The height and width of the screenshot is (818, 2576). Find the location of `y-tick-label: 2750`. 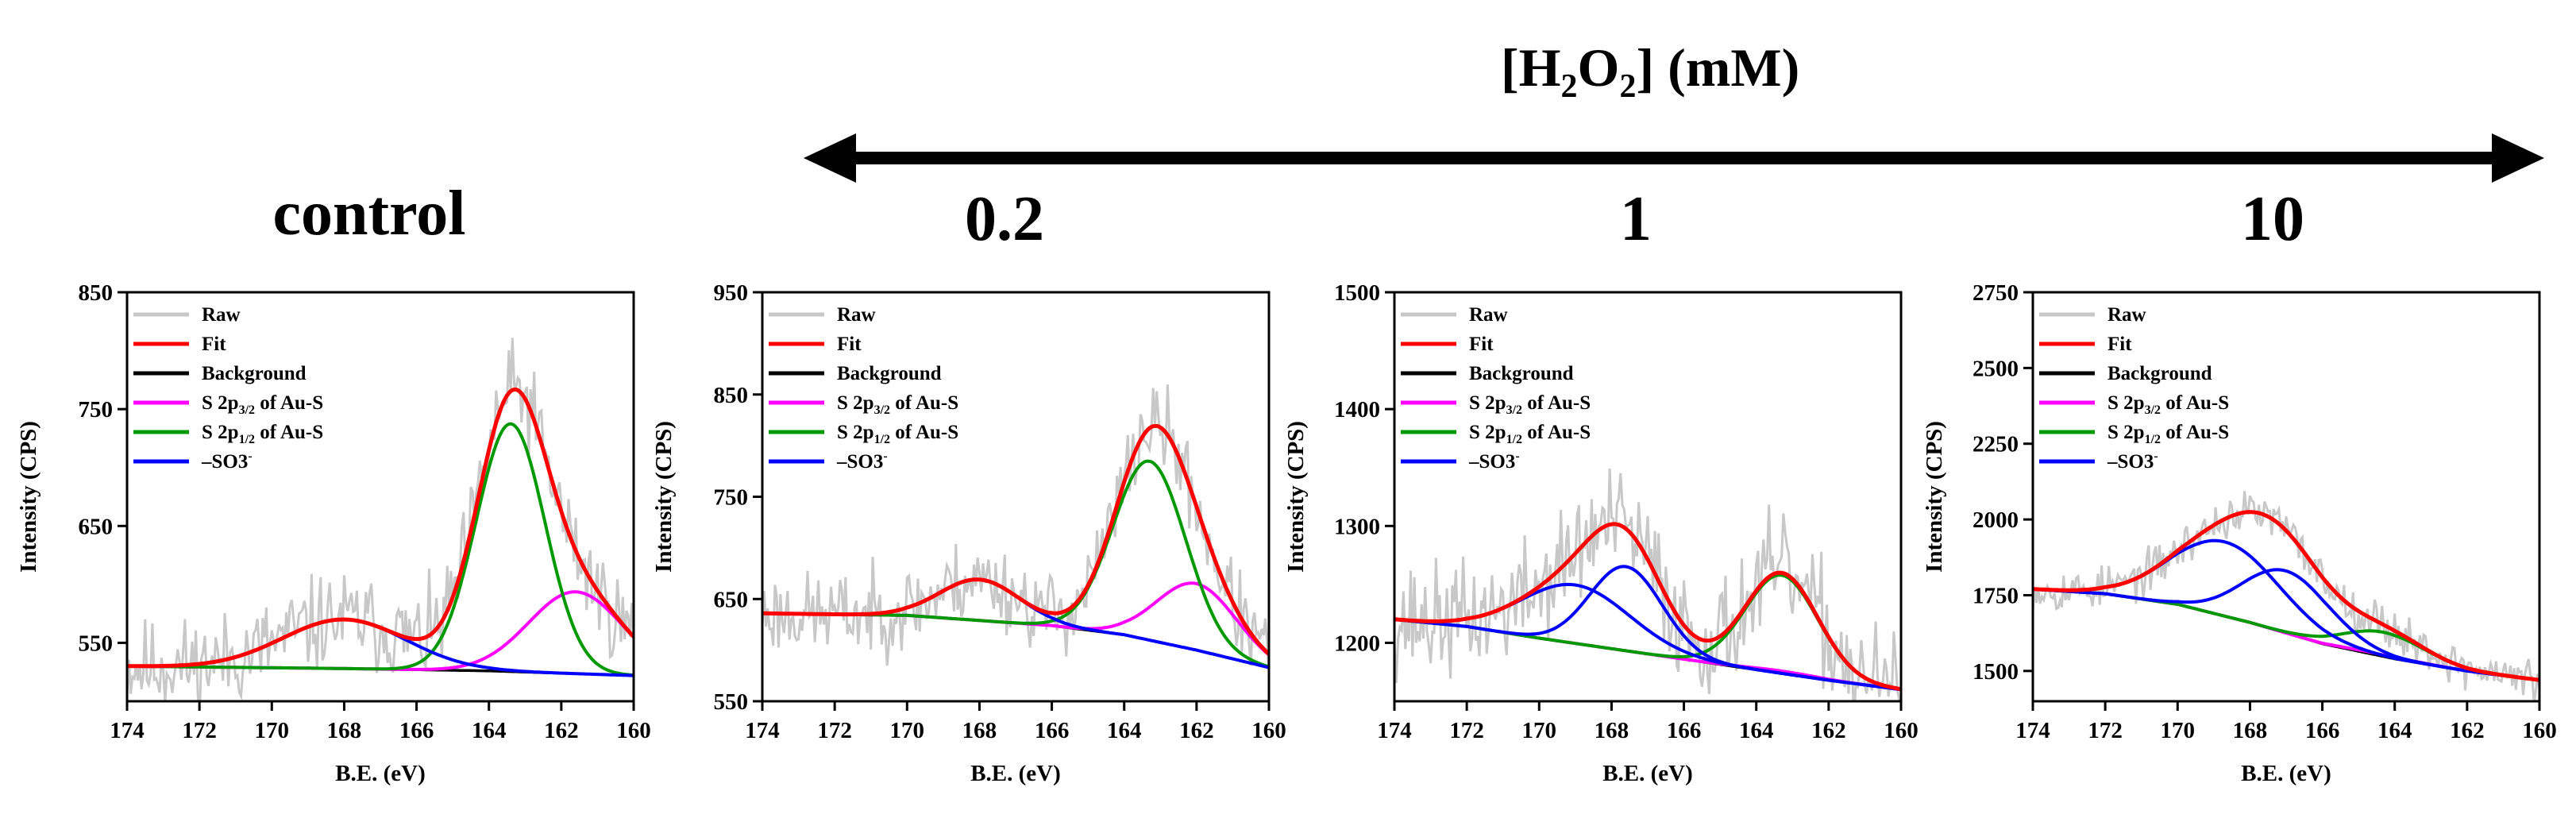

y-tick-label: 2750 is located at coordinates (1995, 293).